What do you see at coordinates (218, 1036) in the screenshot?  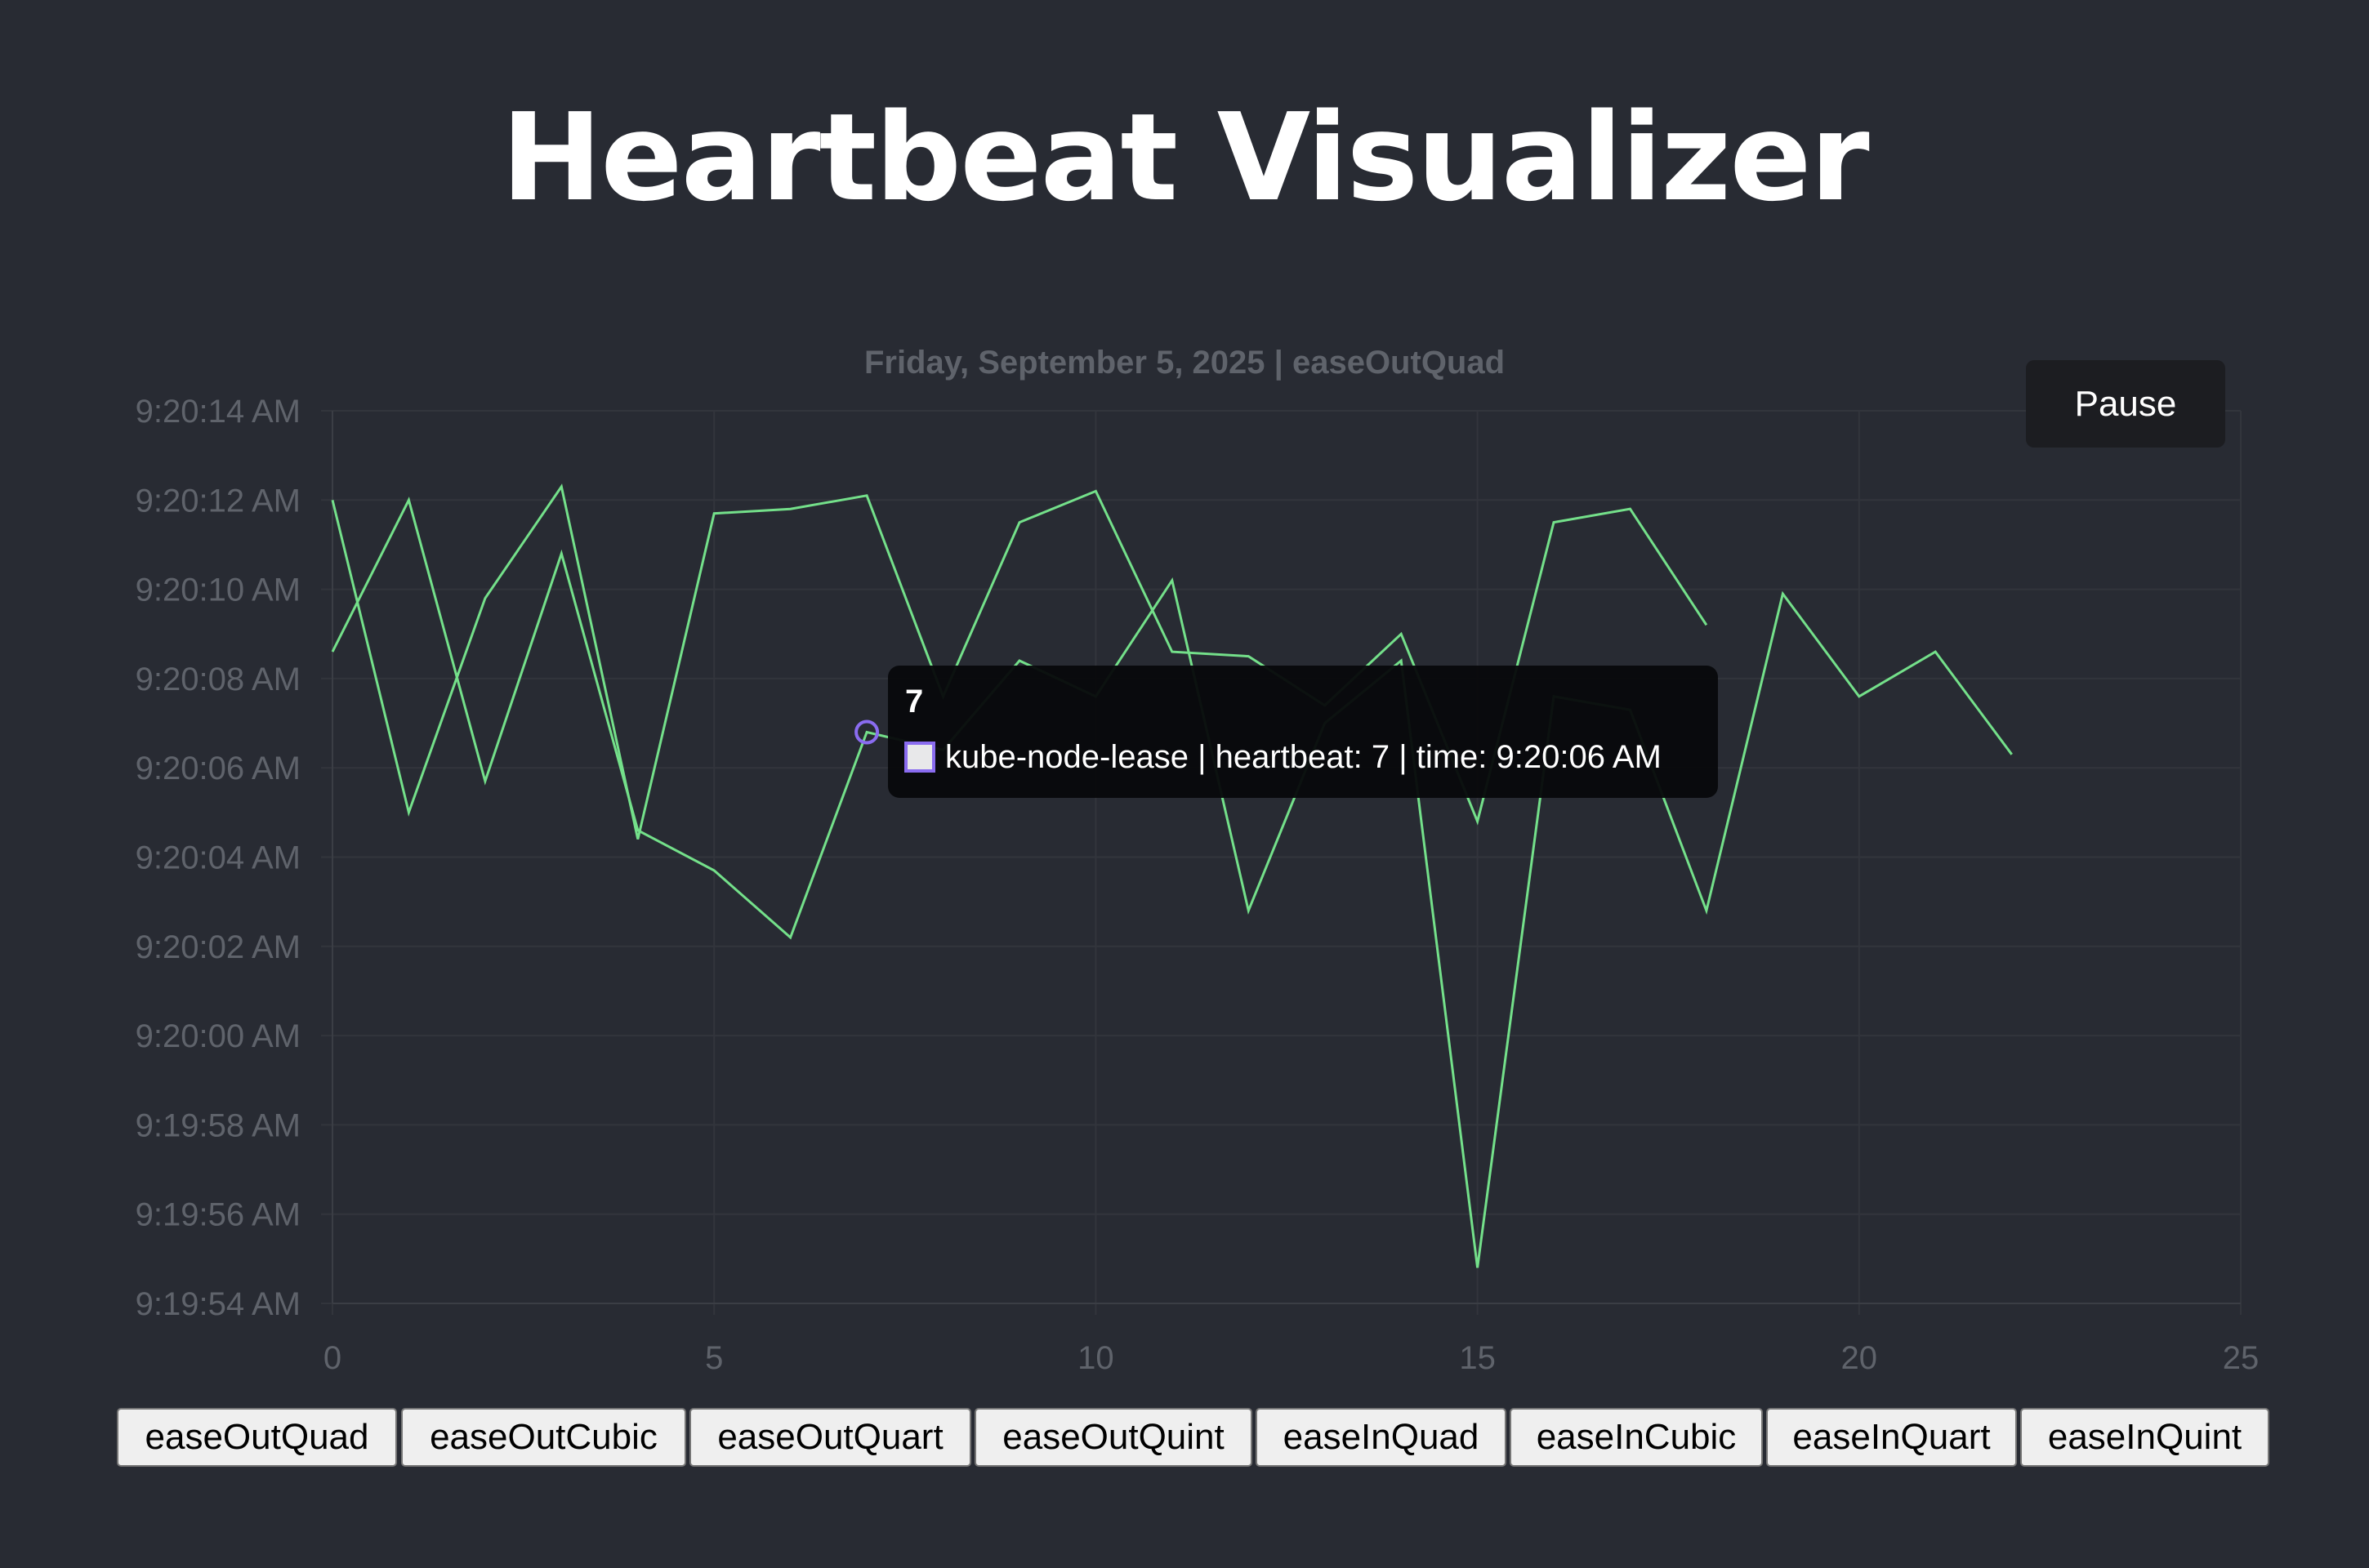 I see `y-tick-label: 9:20:00 AM` at bounding box center [218, 1036].